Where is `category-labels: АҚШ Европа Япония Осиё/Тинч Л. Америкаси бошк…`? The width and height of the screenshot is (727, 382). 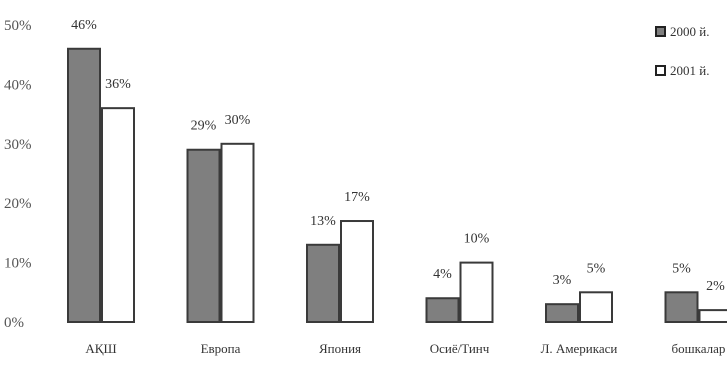 category-labels: АҚШ Европа Япония Осиё/Тинч Л. Америкаси бошк… is located at coordinates (405, 348).